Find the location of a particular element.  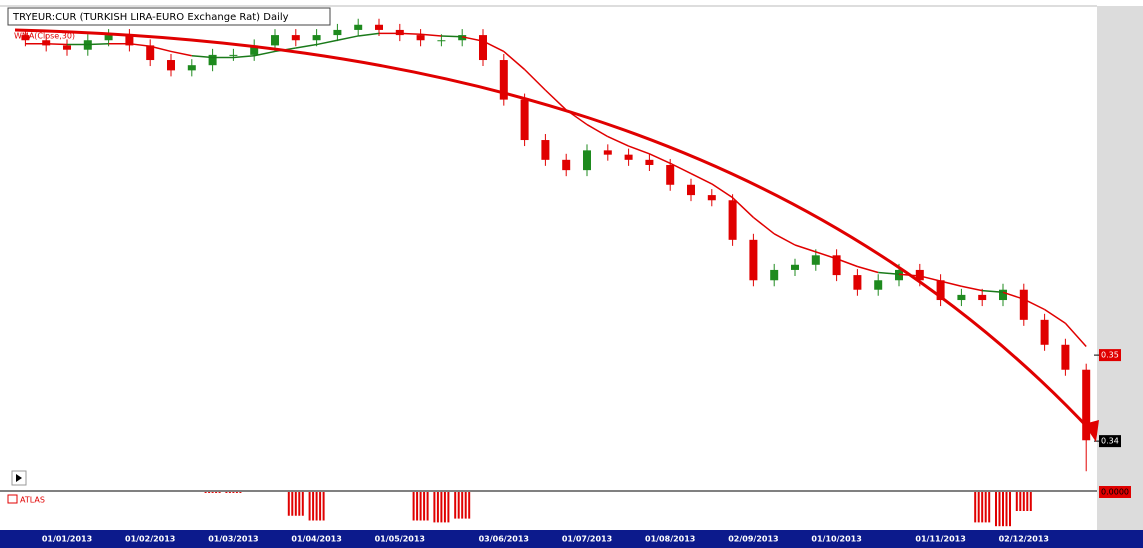

date-bar is located at coordinates (571, 539).